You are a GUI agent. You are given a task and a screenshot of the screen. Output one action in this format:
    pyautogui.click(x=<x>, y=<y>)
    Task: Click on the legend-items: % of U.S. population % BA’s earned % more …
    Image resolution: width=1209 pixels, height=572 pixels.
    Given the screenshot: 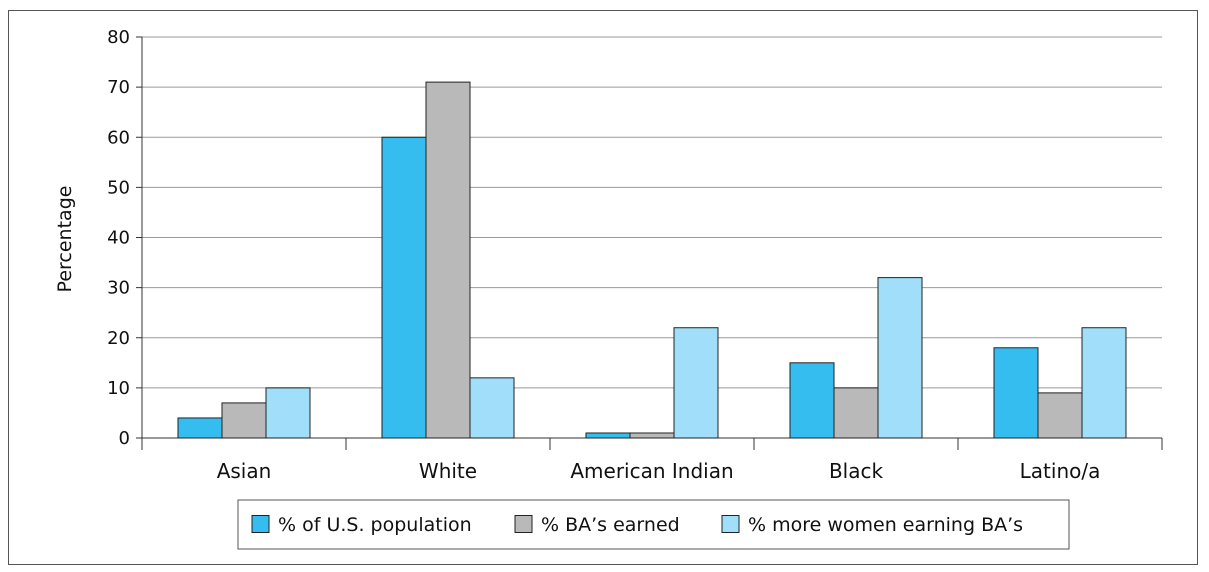 What is the action you would take?
    pyautogui.click(x=637, y=525)
    